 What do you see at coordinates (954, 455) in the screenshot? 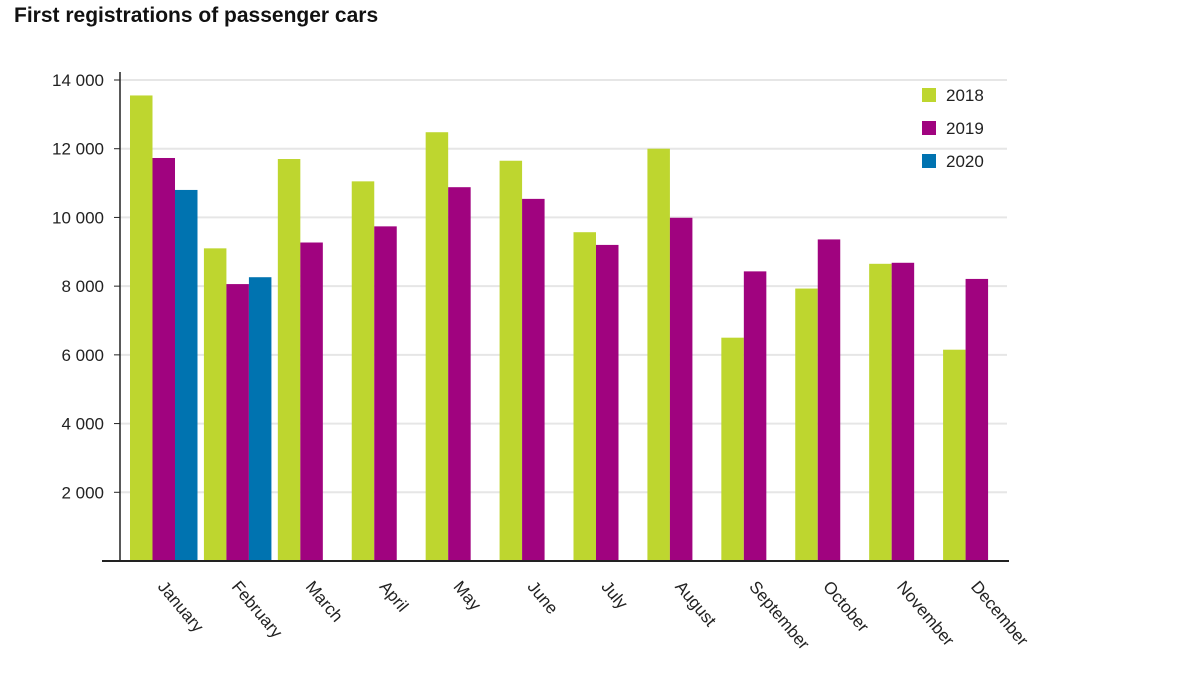
I see `bar-2018-december` at bounding box center [954, 455].